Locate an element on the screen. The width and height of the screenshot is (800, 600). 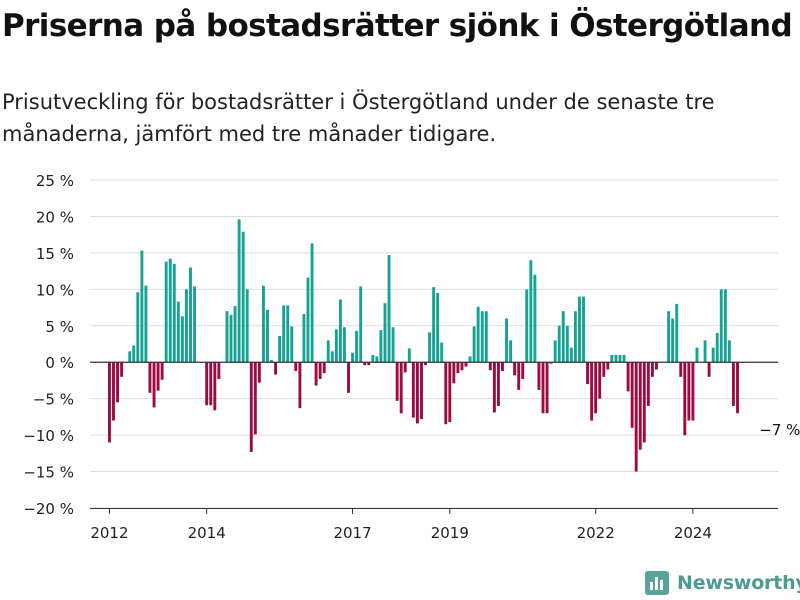
x-tick-label: 2014 is located at coordinates (207, 533).